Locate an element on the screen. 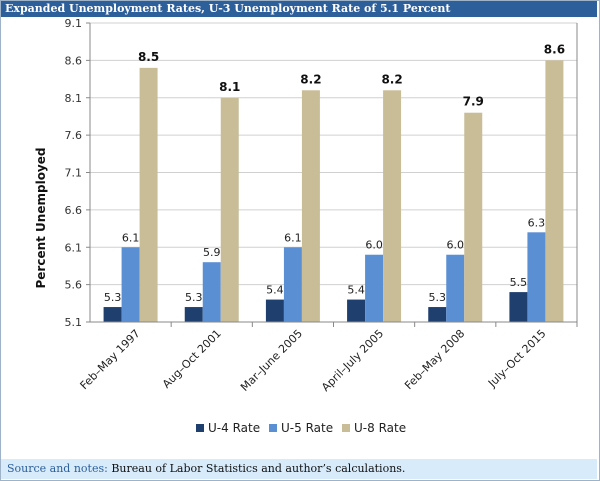  legend-label: U-8 Rate is located at coordinates (380, 428).